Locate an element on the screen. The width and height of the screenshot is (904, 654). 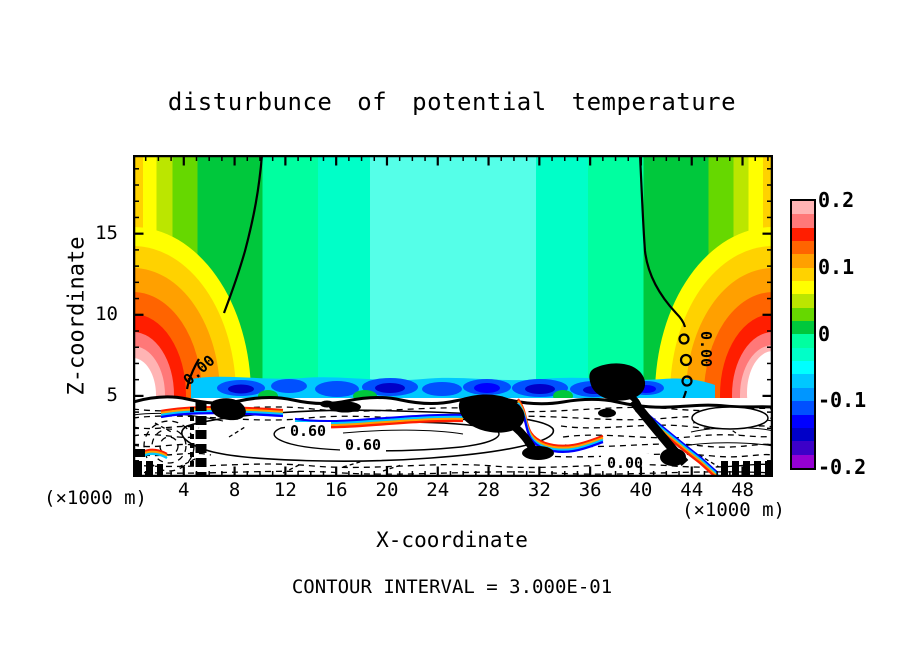
x-tick-label: 32 is located at coordinates (539, 490).